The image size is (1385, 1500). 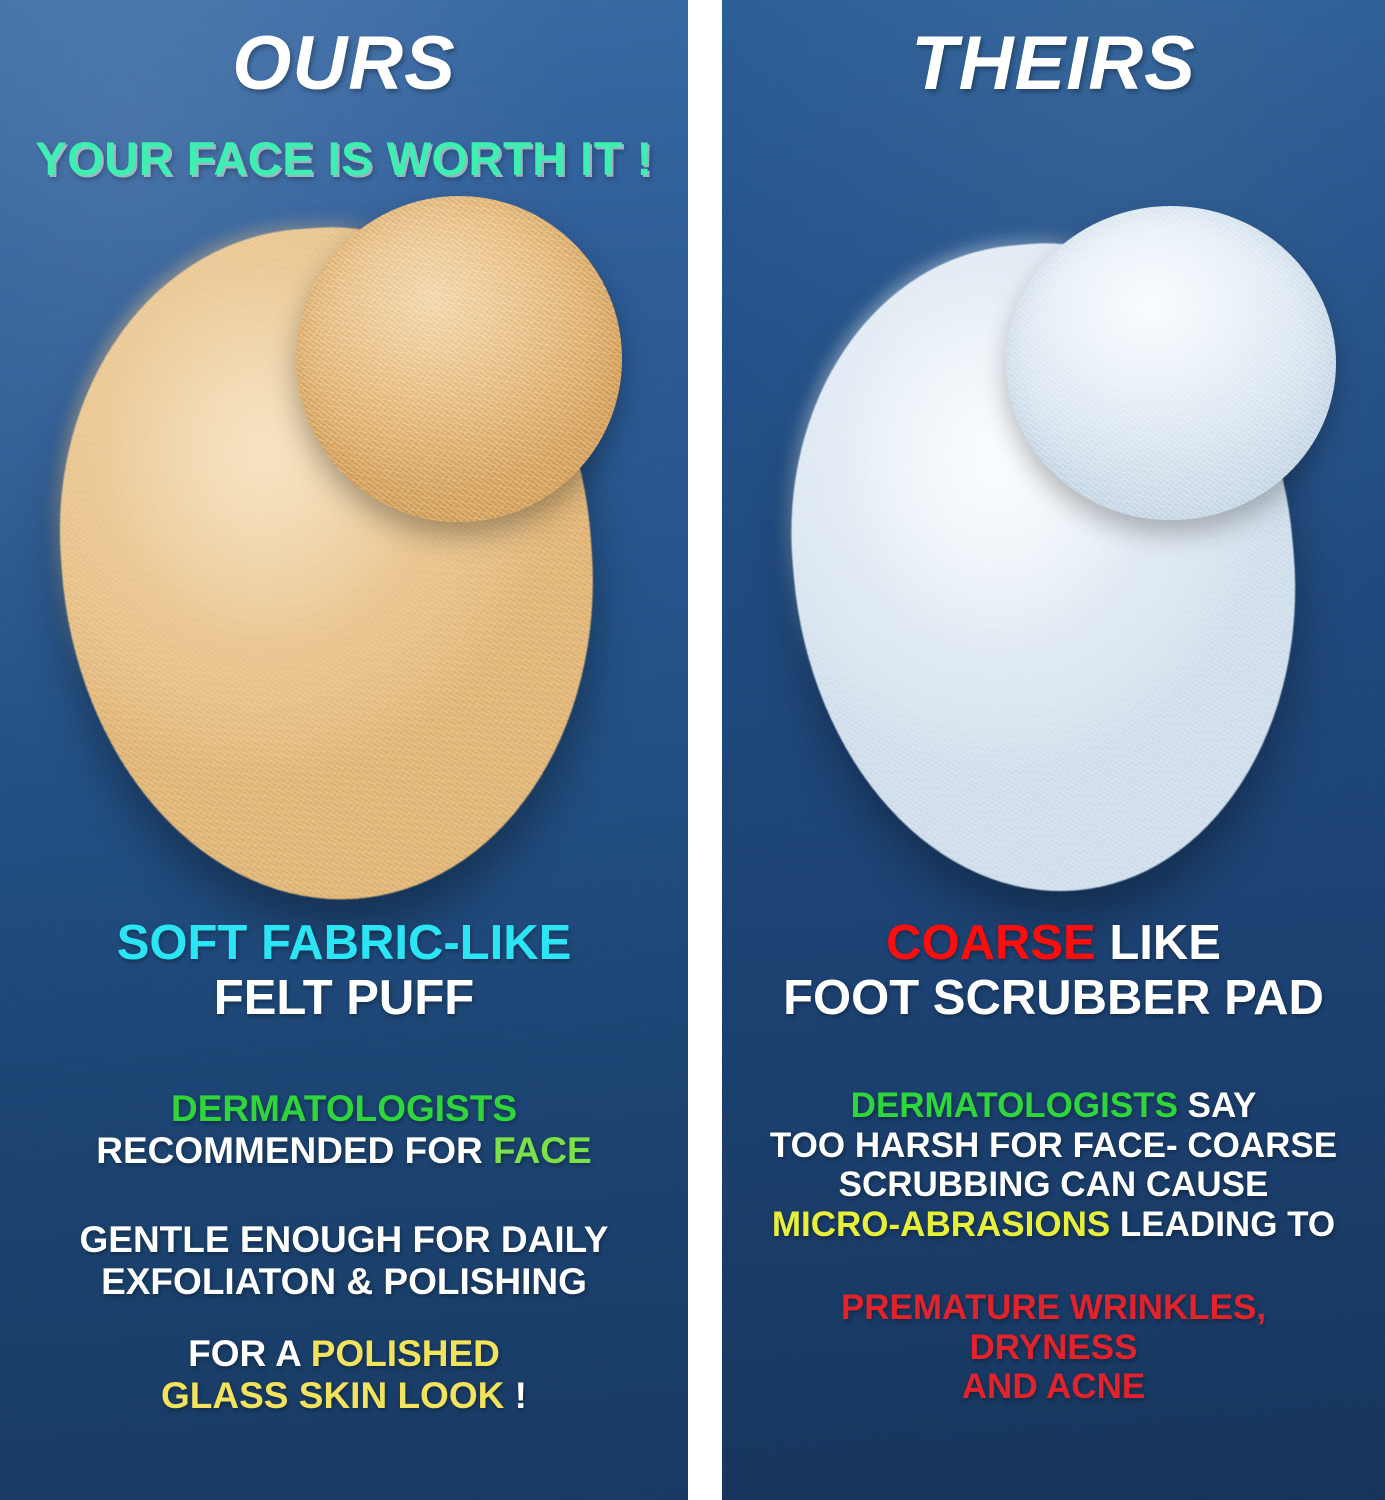 What do you see at coordinates (542, 1150) in the screenshot?
I see `benefit-derm-line2-highlight: FACE` at bounding box center [542, 1150].